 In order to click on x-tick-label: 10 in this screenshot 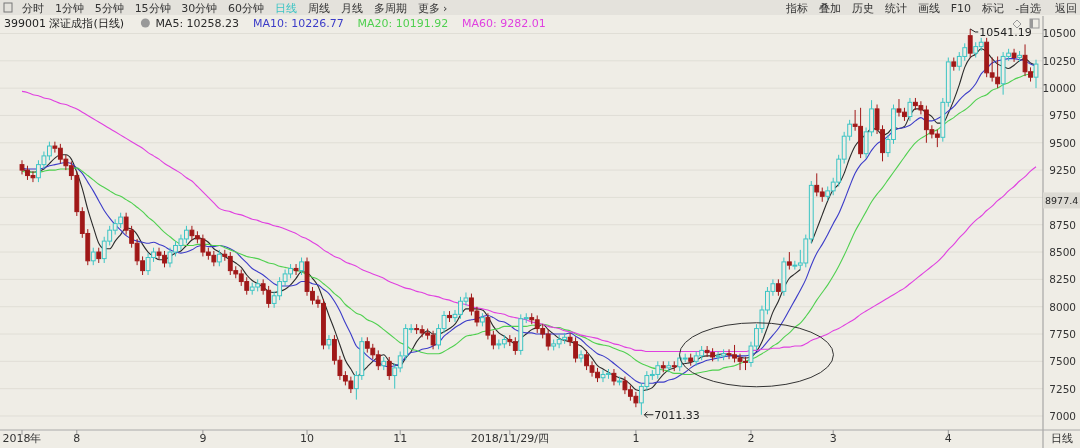, I will do `click(307, 438)`.